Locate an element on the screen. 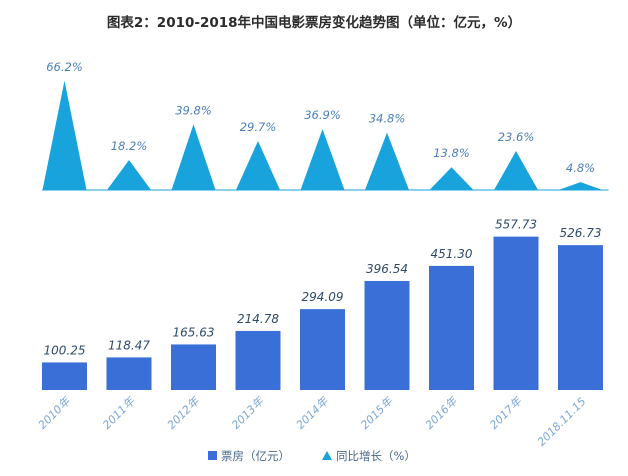 This screenshot has width=628, height=476. legend-label-growth: 同比增长（%） is located at coordinates (376, 456).